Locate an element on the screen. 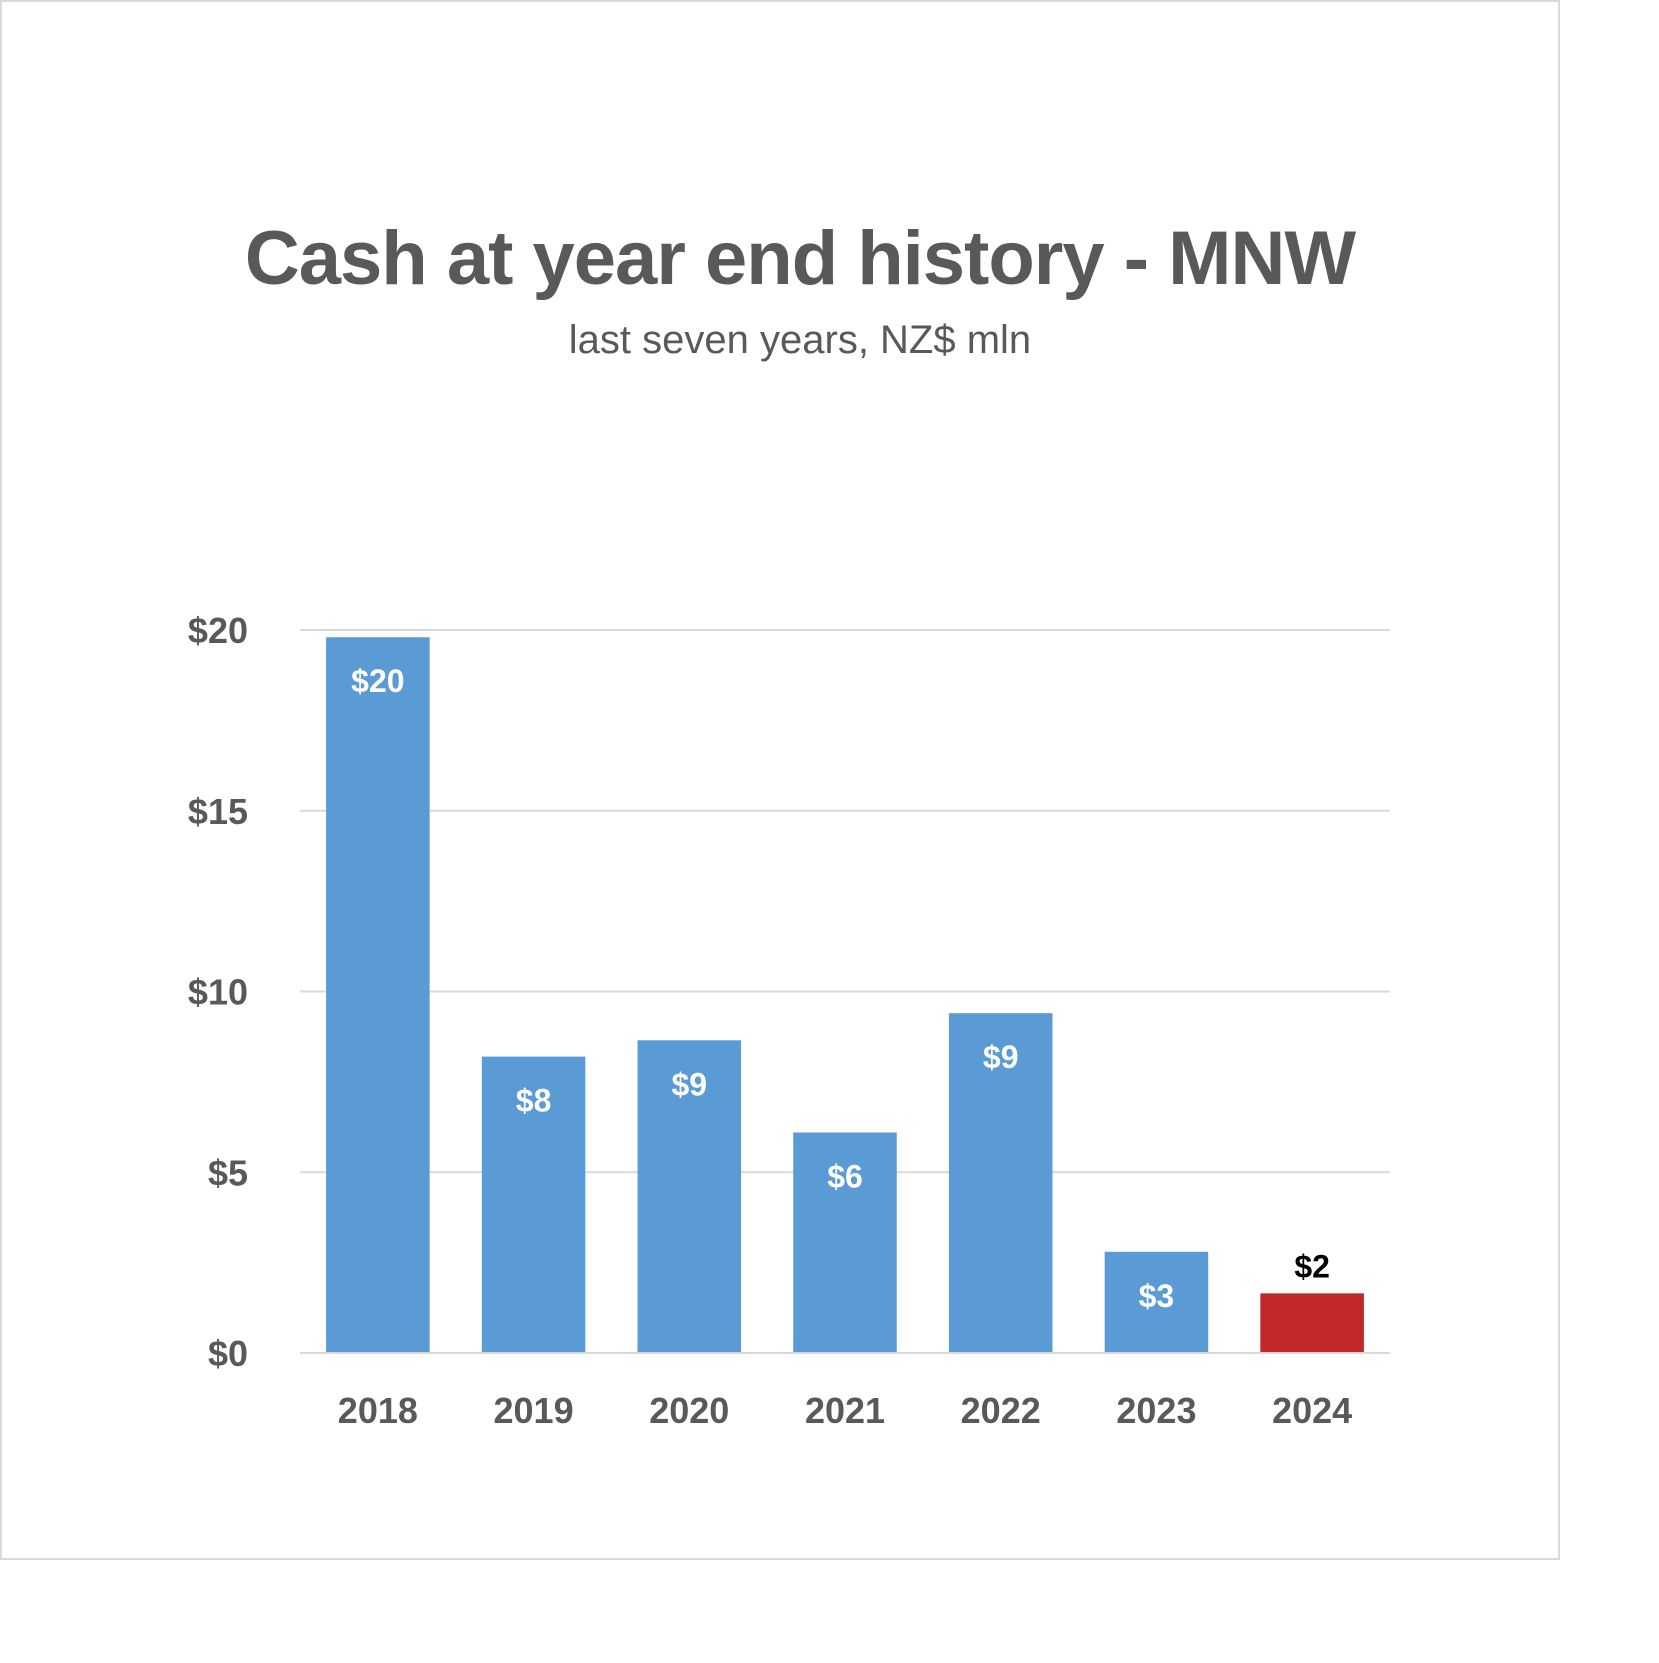  x-tick-label: 2019 is located at coordinates (534, 1410).